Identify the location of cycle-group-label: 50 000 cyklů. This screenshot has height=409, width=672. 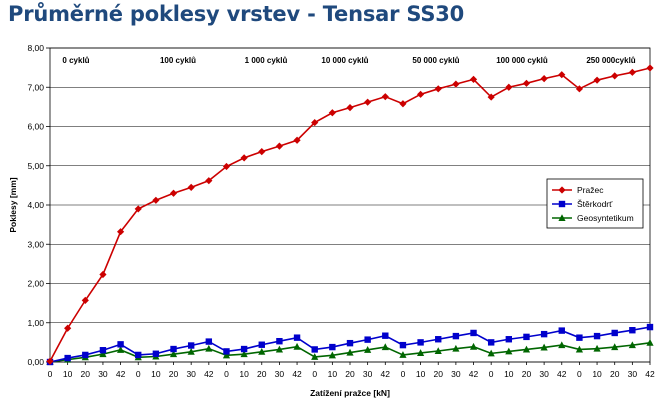
(435, 60).